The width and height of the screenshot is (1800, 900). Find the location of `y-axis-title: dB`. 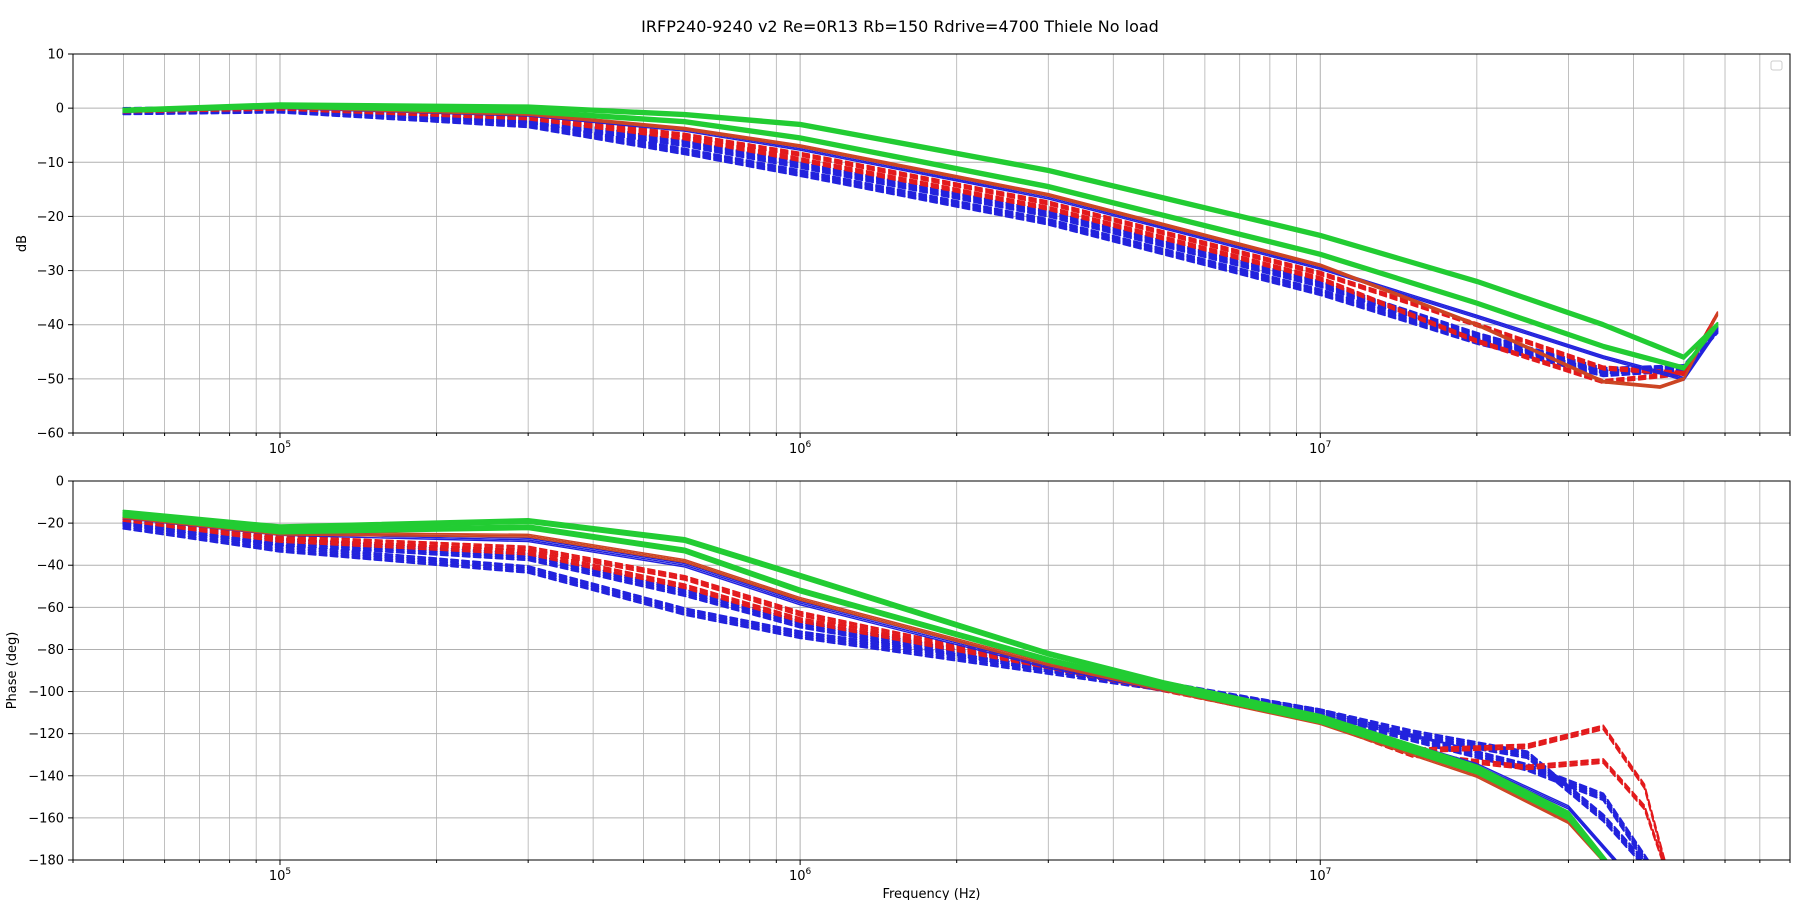

y-axis-title: dB is located at coordinates (22, 243).